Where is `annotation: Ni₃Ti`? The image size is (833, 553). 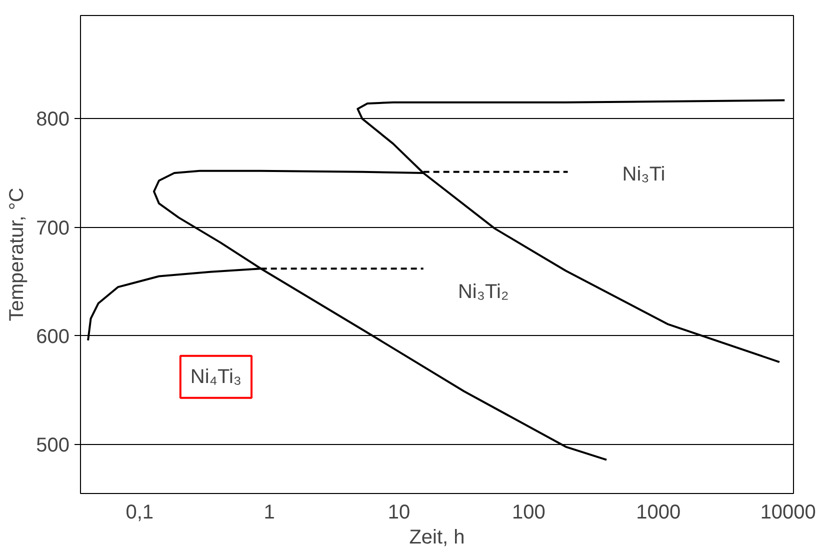
annotation: Ni₃Ti is located at coordinates (644, 175).